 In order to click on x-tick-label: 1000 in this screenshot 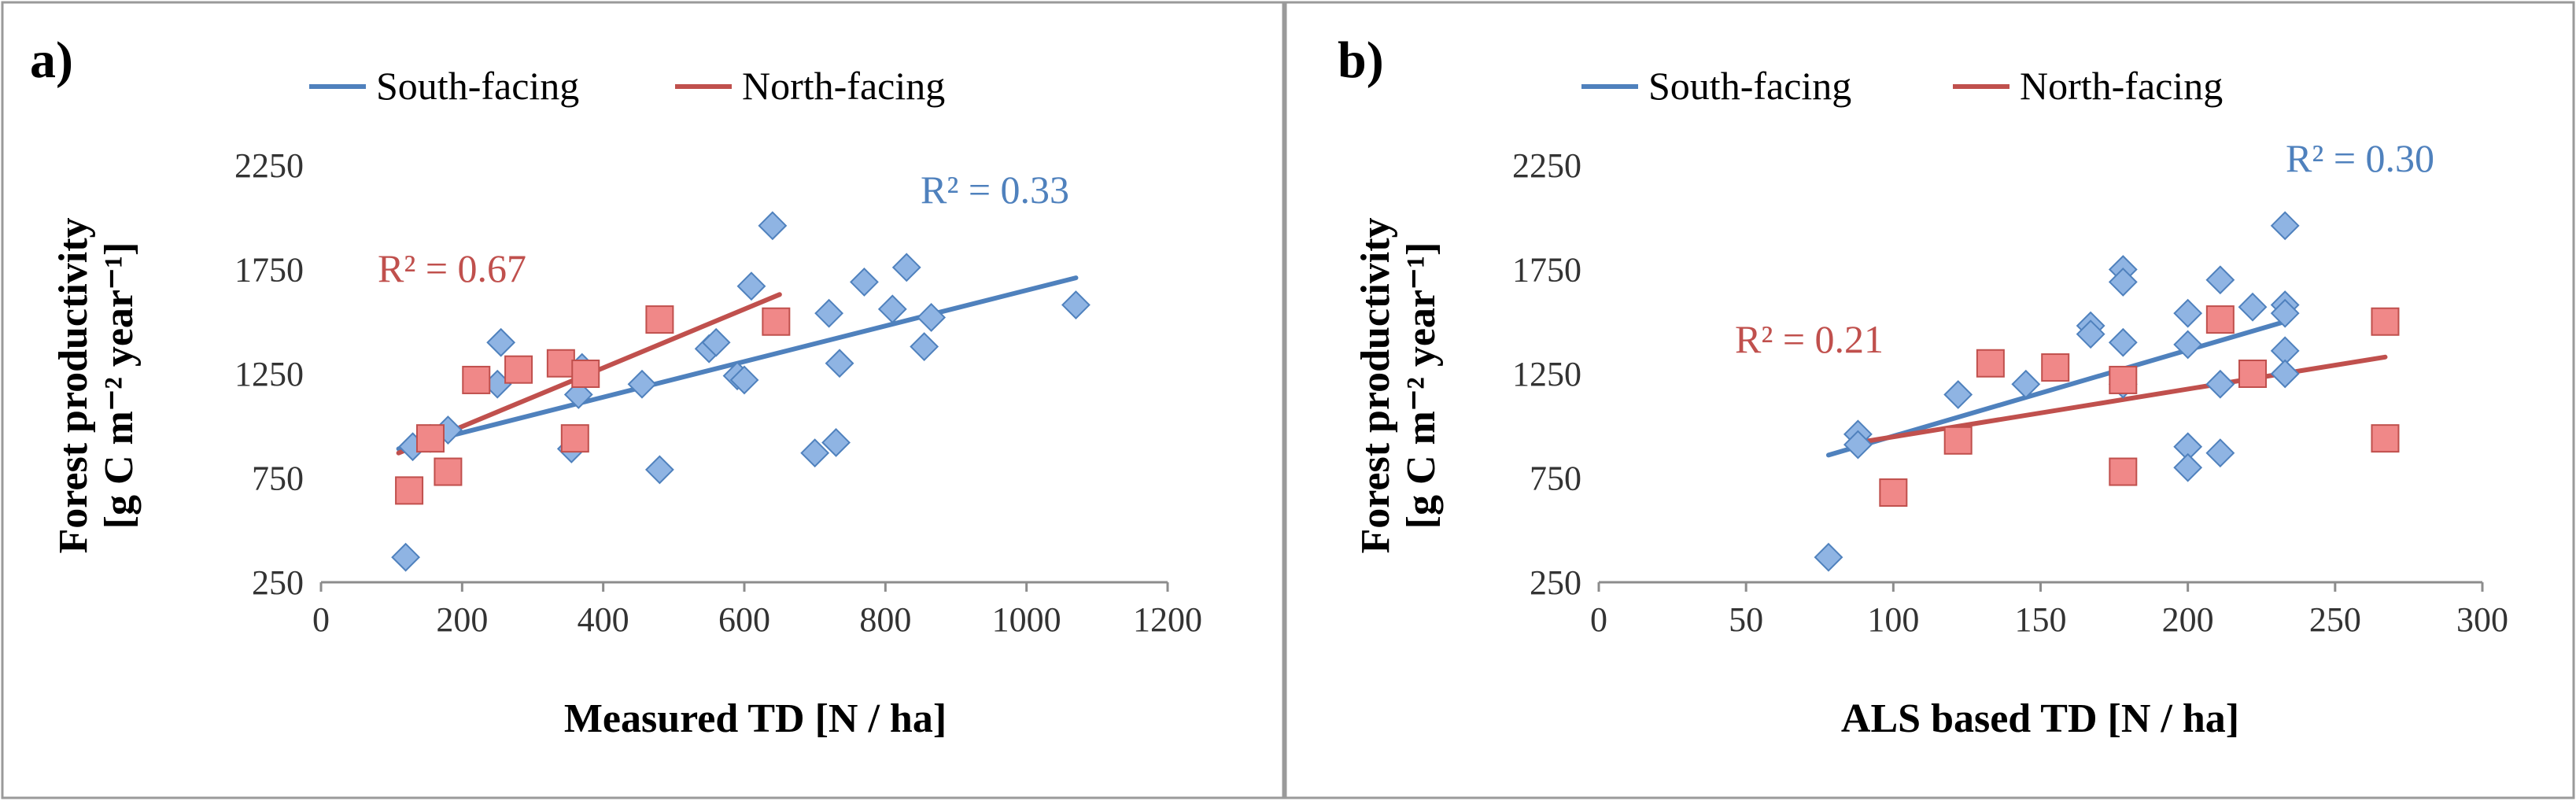, I will do `click(1026, 619)`.